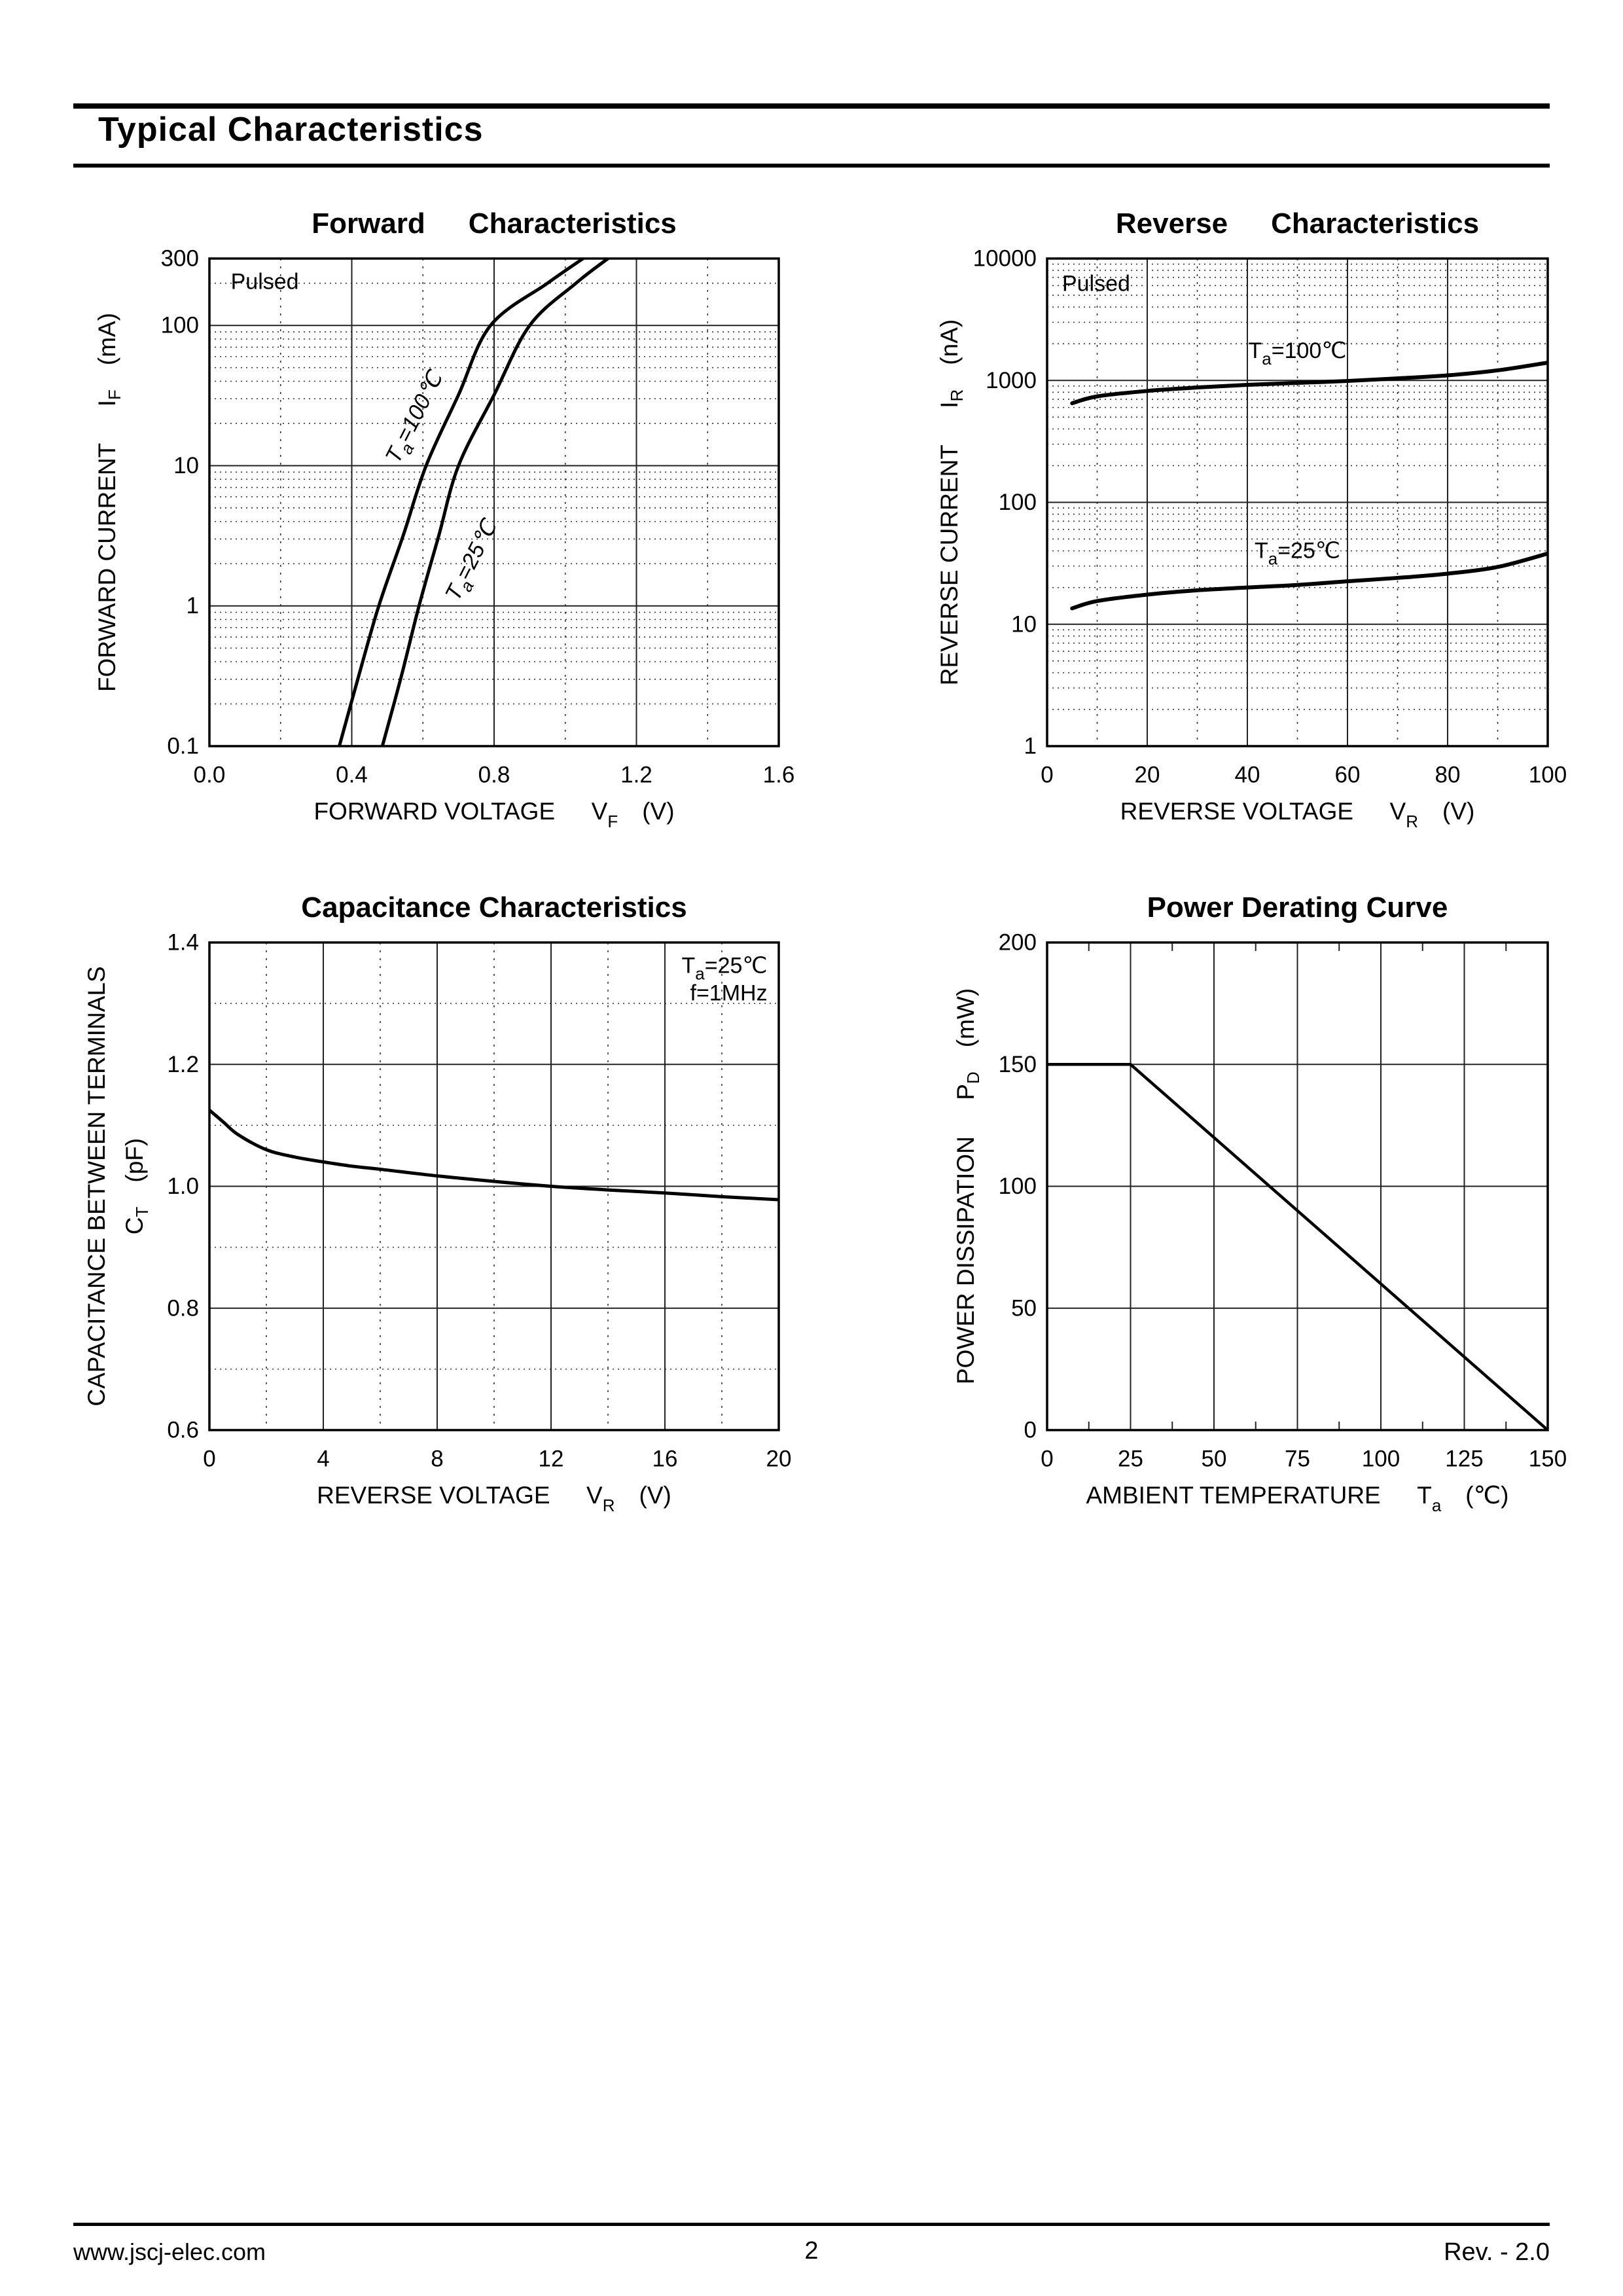 The image size is (1623, 2296). Describe the element at coordinates (494, 908) in the screenshot. I see `chart-title: Capacitance Characteristics` at that location.